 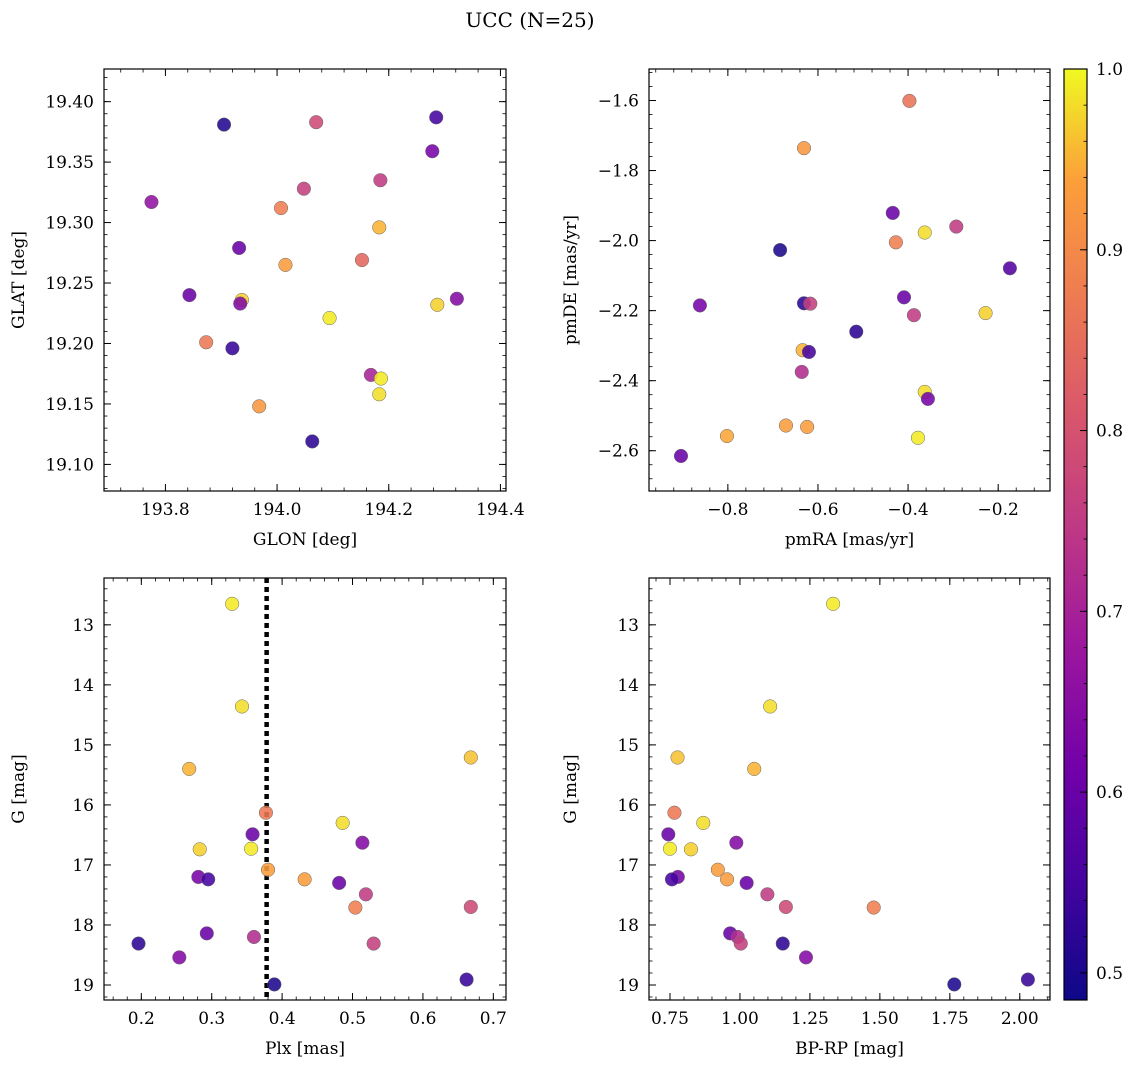 I want to click on x-tick-label: −0.4, so click(x=907, y=510).